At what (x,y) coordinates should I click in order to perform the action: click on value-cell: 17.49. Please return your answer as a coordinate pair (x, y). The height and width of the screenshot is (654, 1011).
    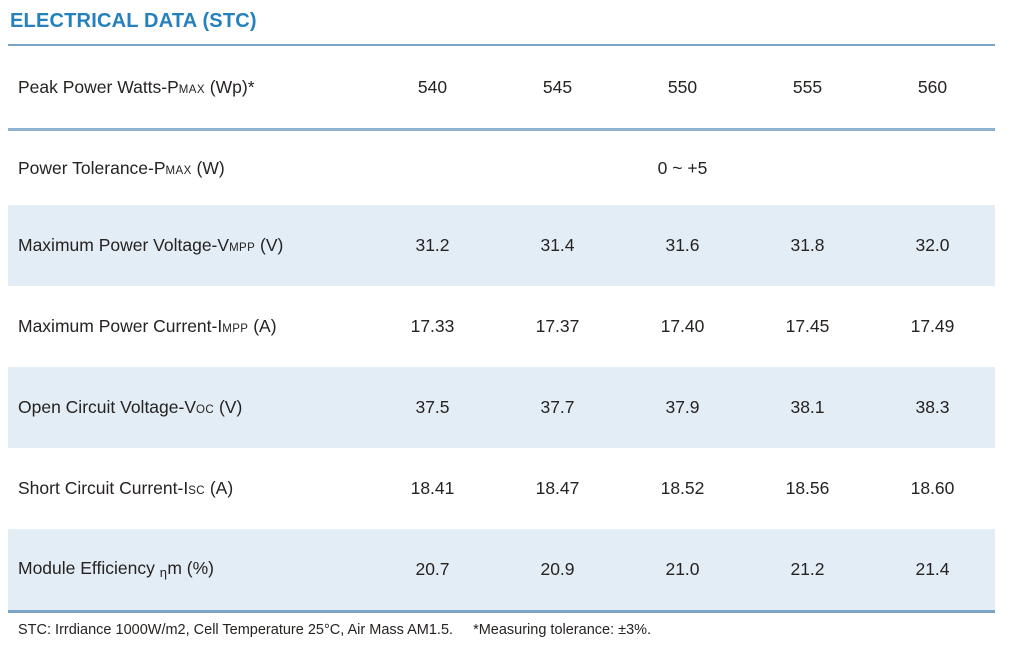
    Looking at the image, I should click on (932, 326).